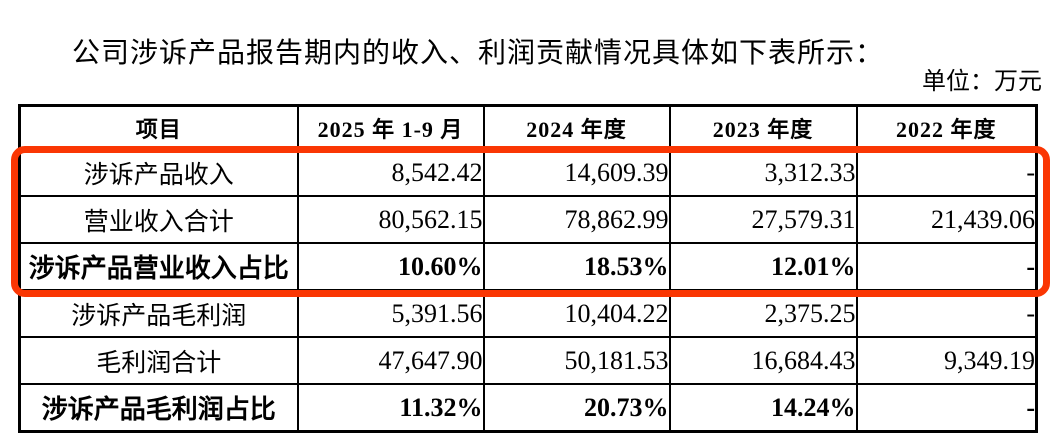  What do you see at coordinates (390, 219) in the screenshot?
I see `cell-value: 80,562.15` at bounding box center [390, 219].